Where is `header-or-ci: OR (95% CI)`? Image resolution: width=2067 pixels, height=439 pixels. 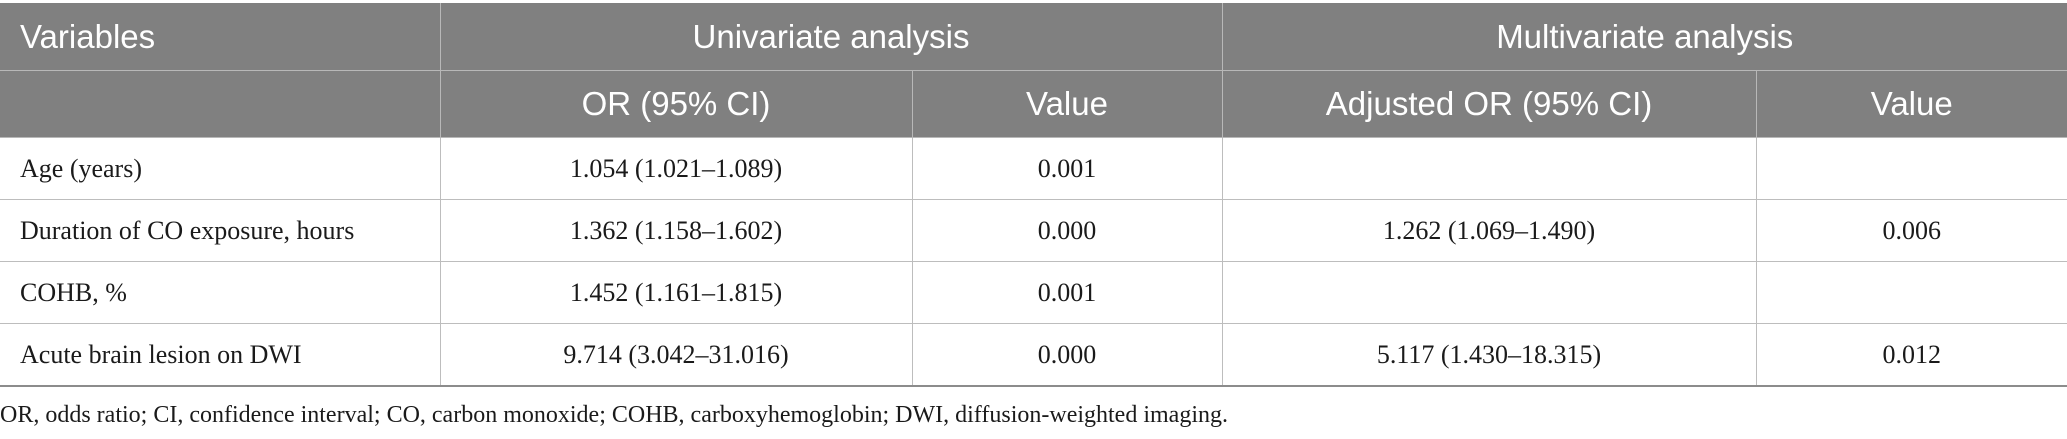
header-or-ci: OR (95% CI) is located at coordinates (675, 104).